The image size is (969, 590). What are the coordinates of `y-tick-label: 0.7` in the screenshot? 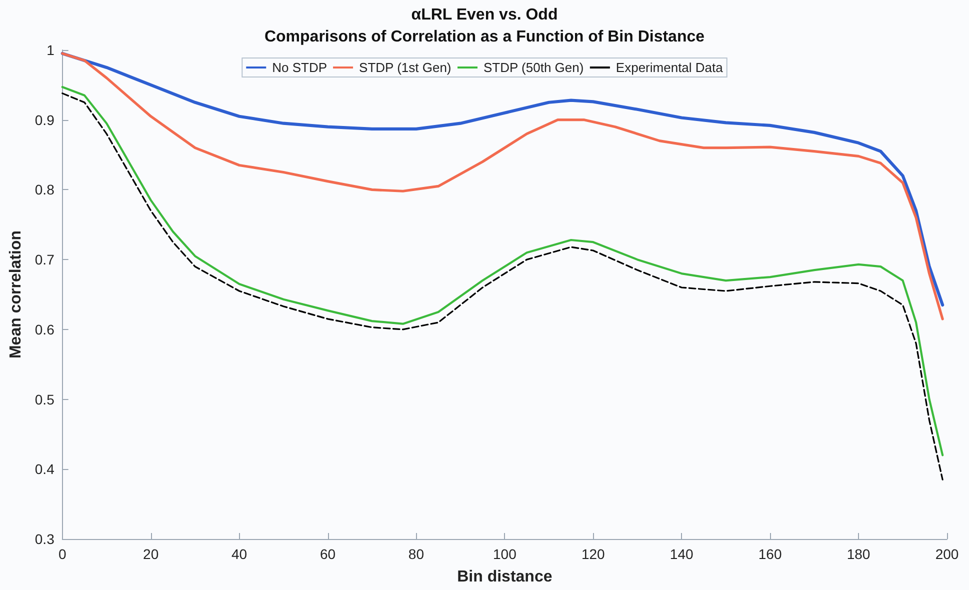 It's located at (44, 260).